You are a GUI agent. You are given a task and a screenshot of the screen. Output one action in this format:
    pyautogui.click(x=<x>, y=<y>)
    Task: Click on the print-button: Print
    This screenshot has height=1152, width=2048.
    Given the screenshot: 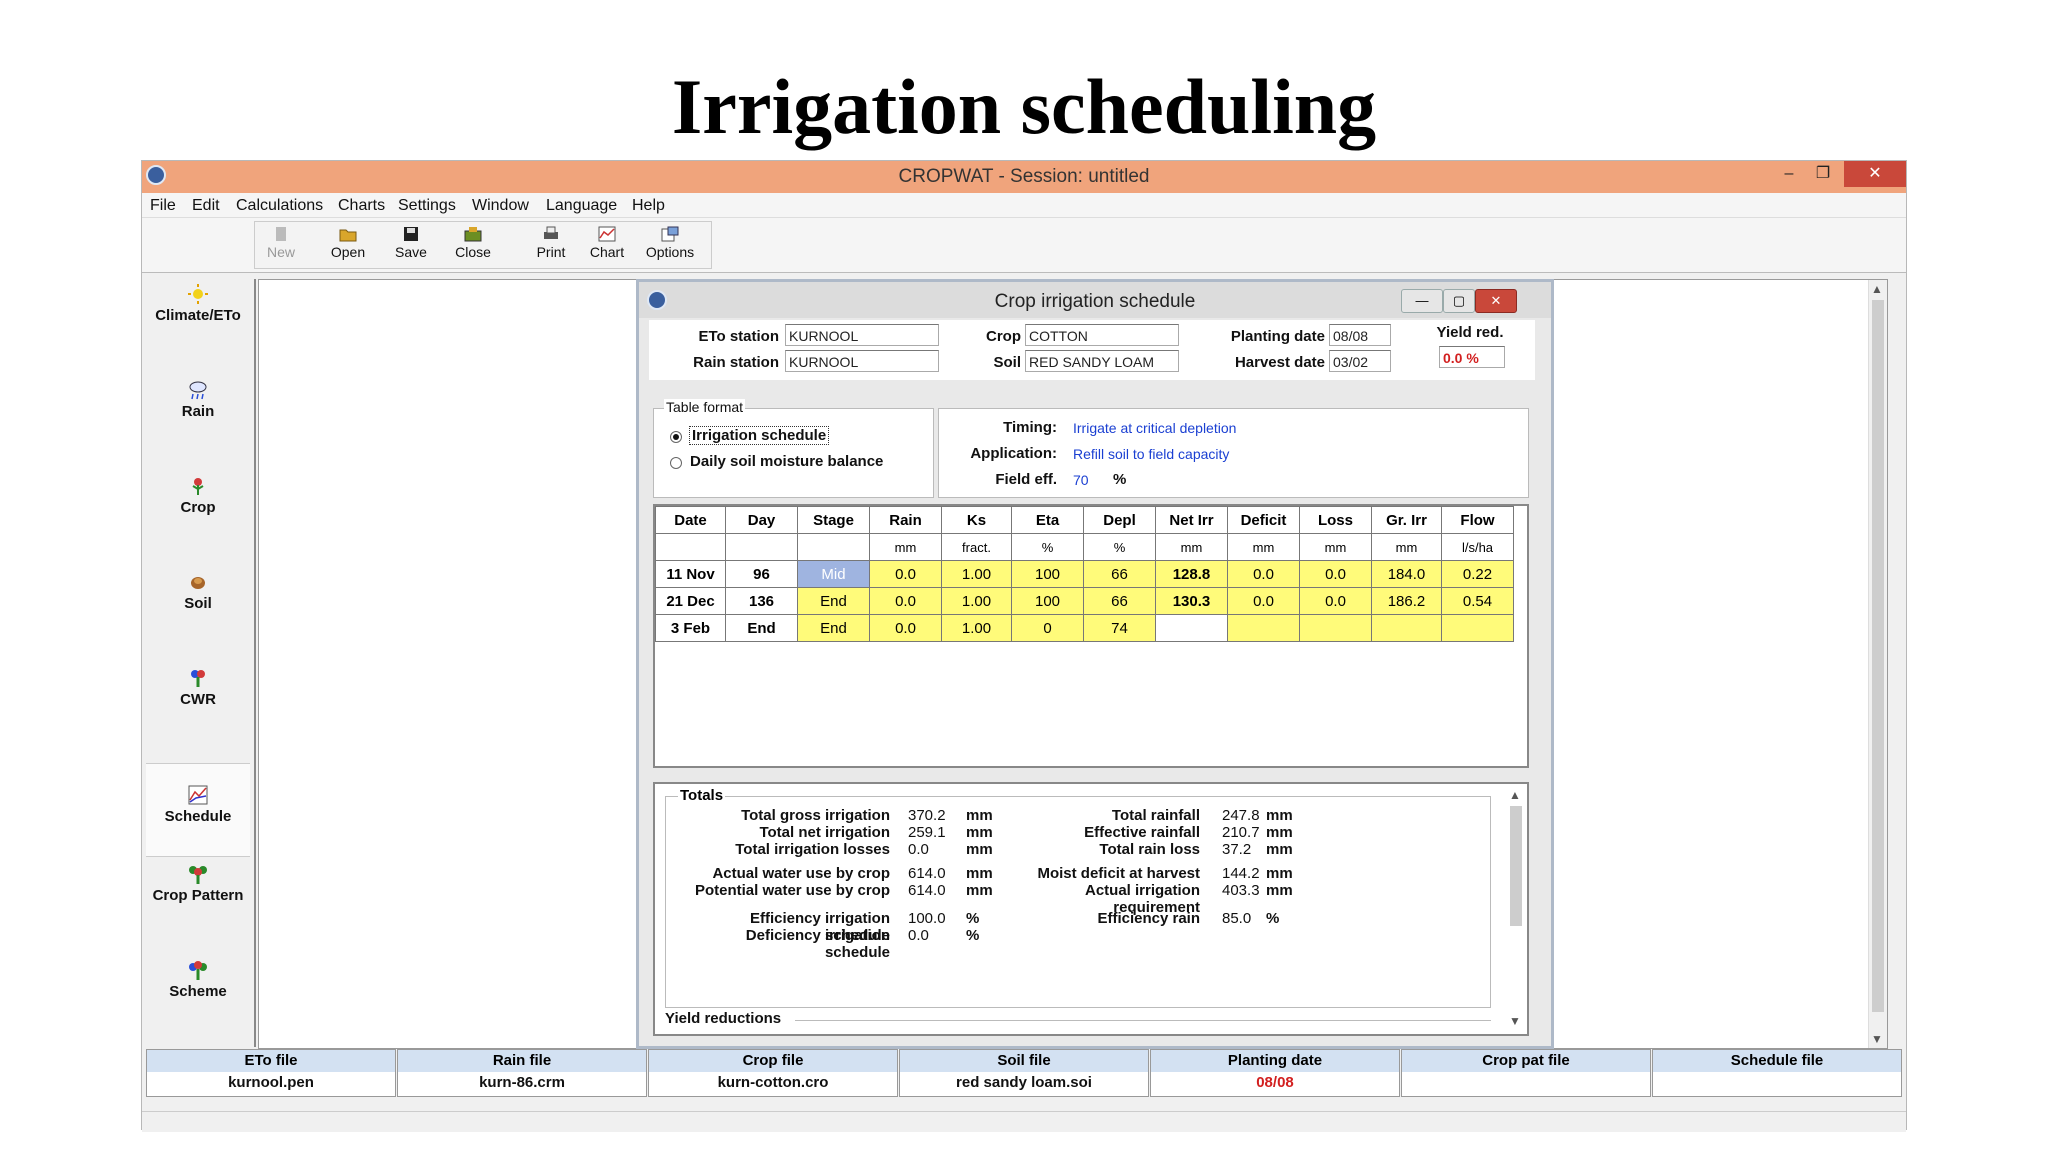 What is the action you would take?
    pyautogui.click(x=551, y=245)
    